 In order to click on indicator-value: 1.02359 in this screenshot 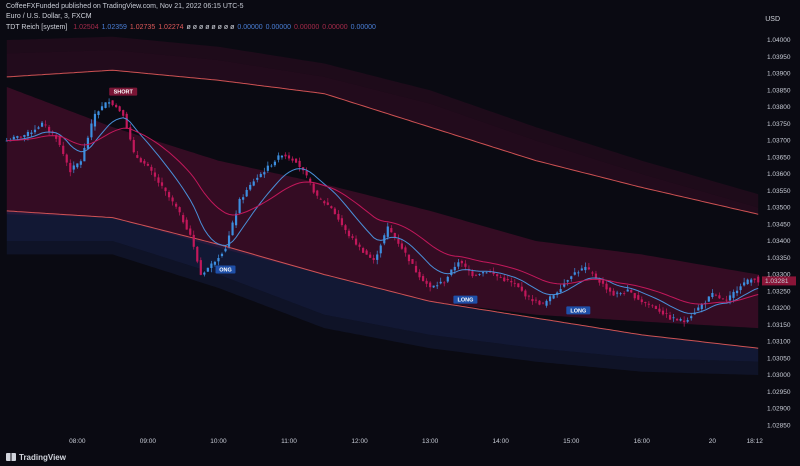, I will do `click(114, 27)`.